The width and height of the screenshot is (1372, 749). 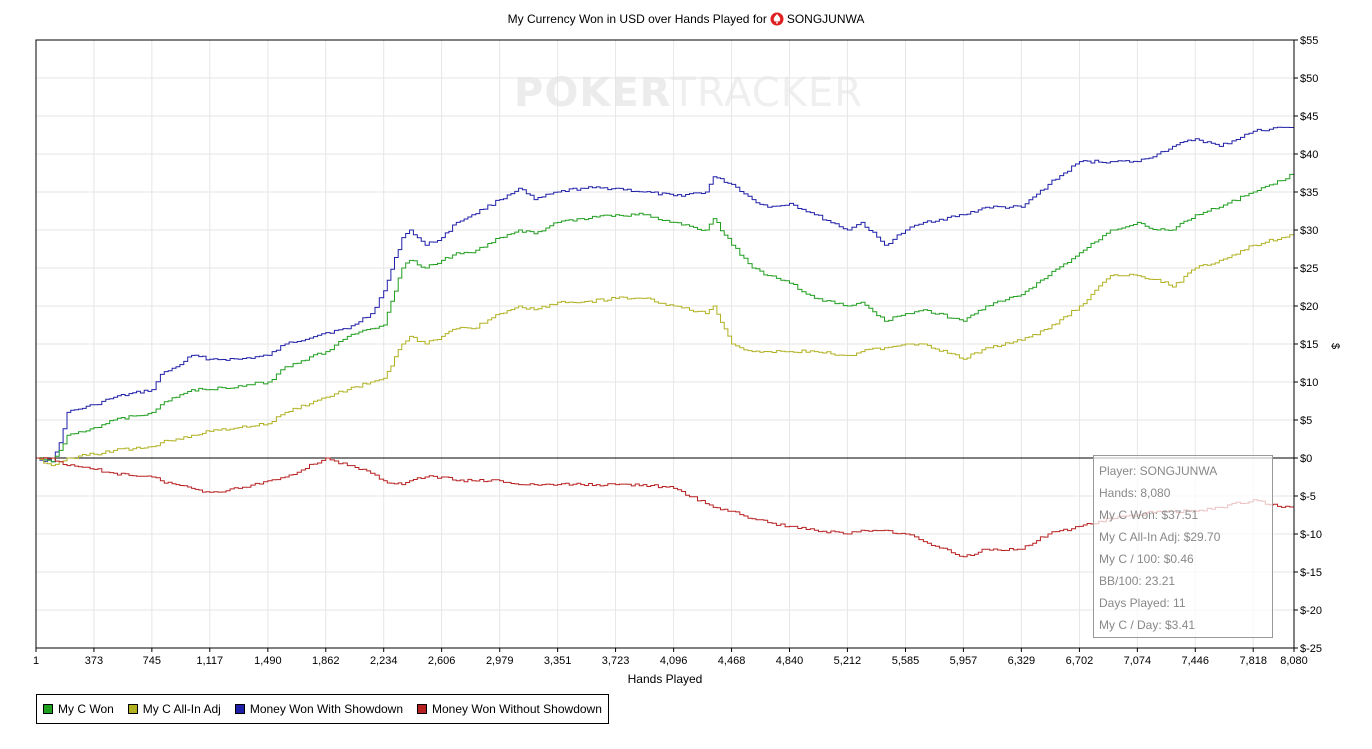 I want to click on legend-item: My C All-In Adj, so click(x=174, y=709).